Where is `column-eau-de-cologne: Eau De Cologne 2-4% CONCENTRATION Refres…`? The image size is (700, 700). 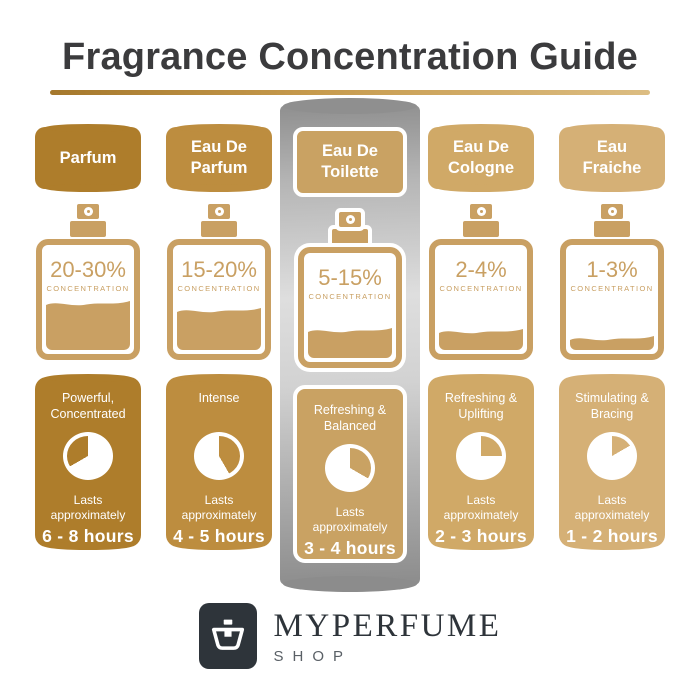 column-eau-de-cologne: Eau De Cologne 2-4% CONCENTRATION Refres… is located at coordinates (481, 334).